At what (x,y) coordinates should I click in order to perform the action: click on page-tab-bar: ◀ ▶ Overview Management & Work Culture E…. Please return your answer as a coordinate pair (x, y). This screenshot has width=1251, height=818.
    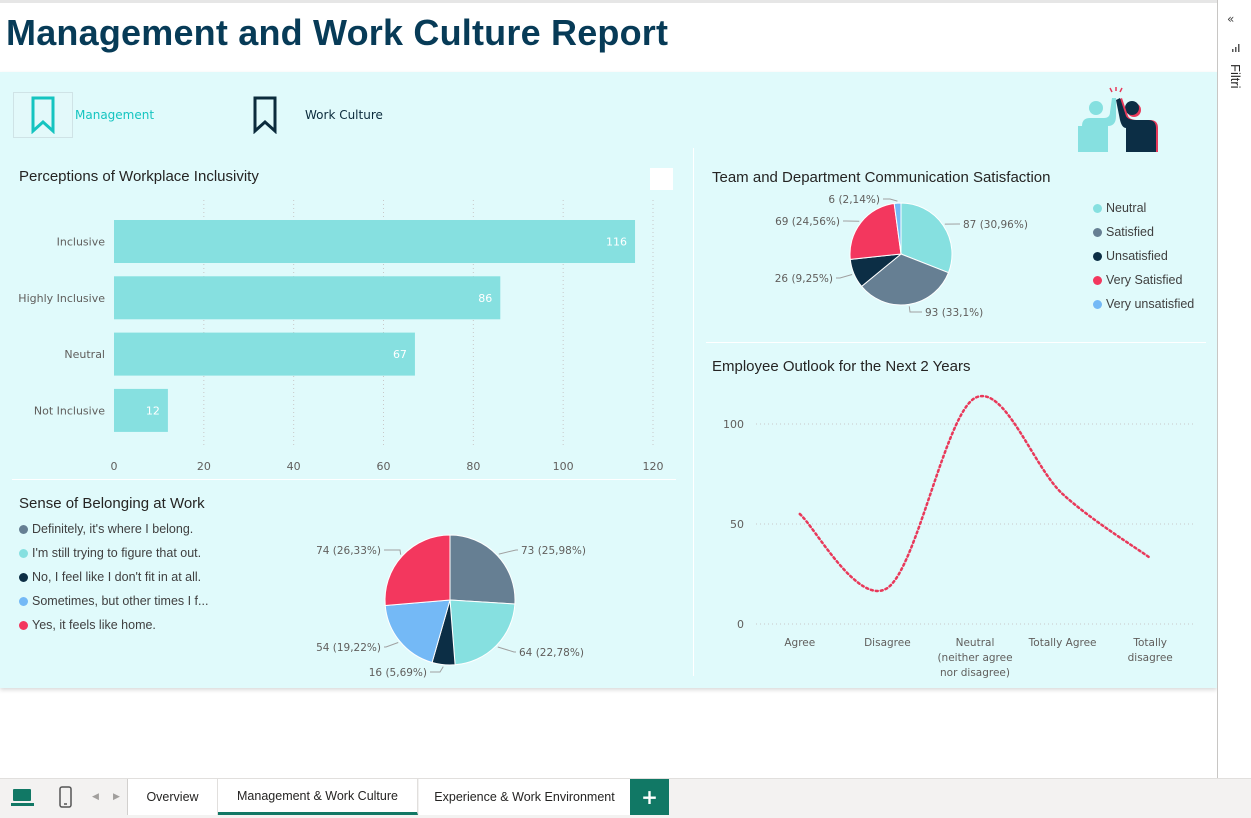
    Looking at the image, I should click on (625, 798).